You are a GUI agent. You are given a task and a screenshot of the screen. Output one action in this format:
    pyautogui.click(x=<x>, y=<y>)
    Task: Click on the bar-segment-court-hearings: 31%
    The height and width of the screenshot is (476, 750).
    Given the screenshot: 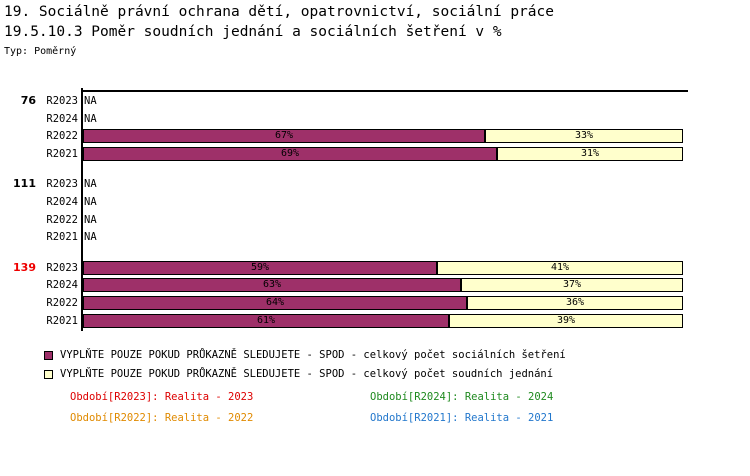 What is the action you would take?
    pyautogui.click(x=590, y=153)
    